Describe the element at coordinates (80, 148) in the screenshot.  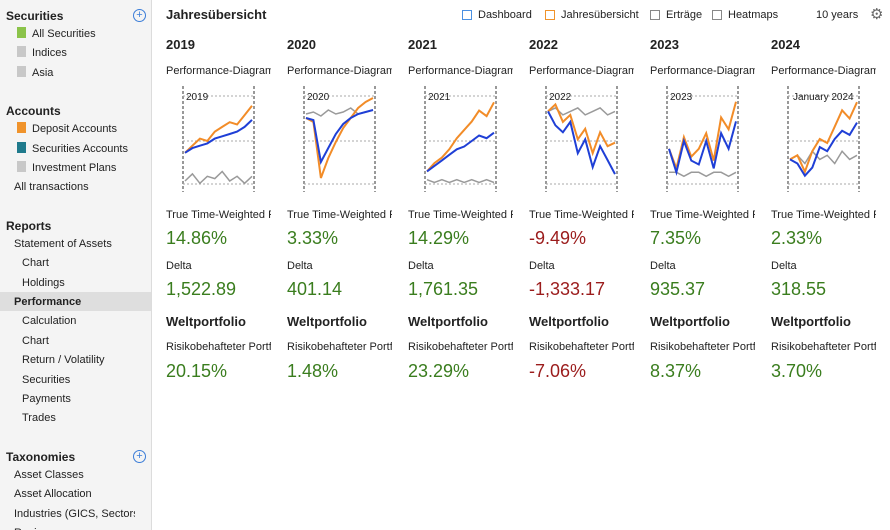
I see `nav-item: Securities Accounts` at that location.